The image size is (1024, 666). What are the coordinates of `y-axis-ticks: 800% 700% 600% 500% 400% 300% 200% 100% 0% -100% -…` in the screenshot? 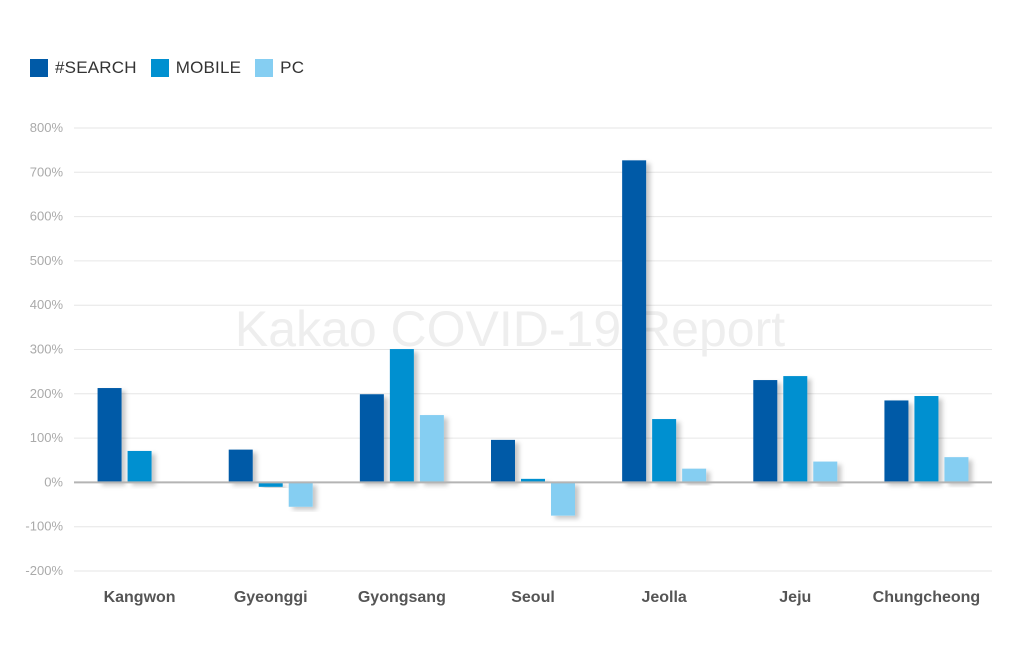 It's located at (44, 349).